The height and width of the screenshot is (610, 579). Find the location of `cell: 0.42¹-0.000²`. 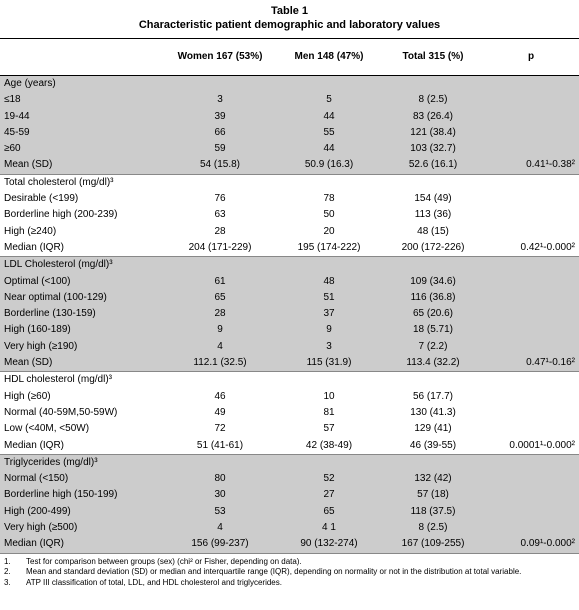

cell: 0.42¹-0.000² is located at coordinates (547, 247).